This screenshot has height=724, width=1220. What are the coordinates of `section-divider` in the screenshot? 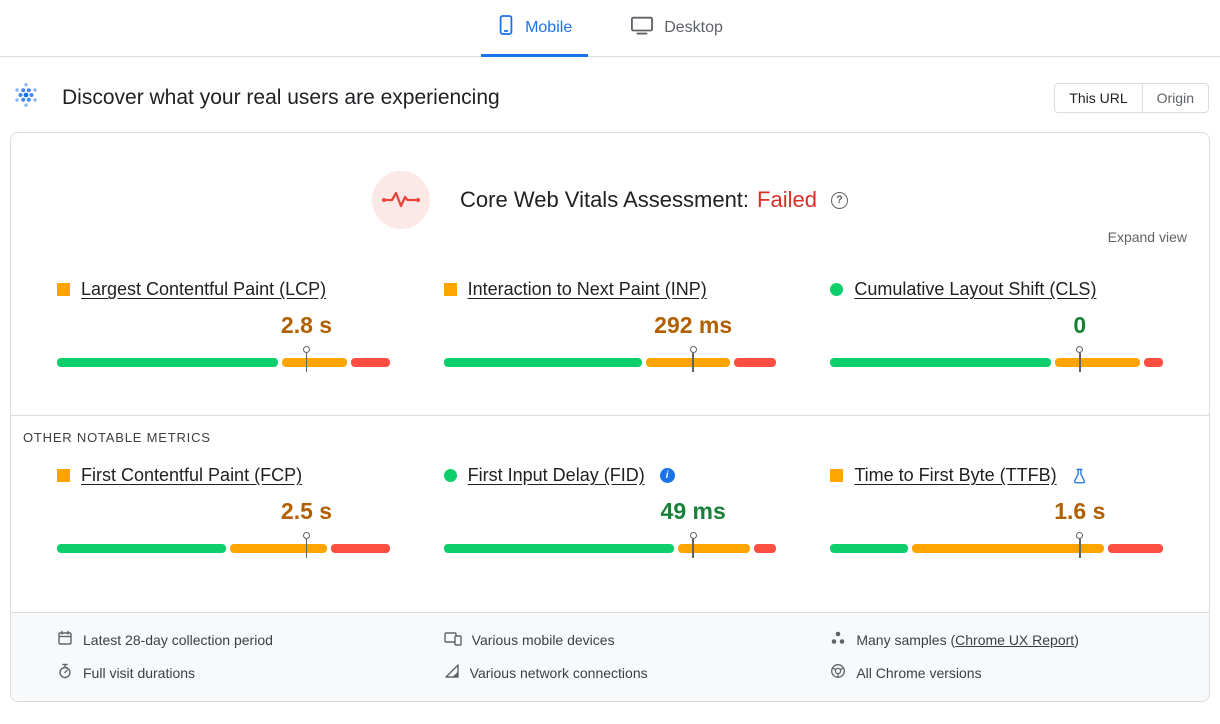 It's located at (610, 415).